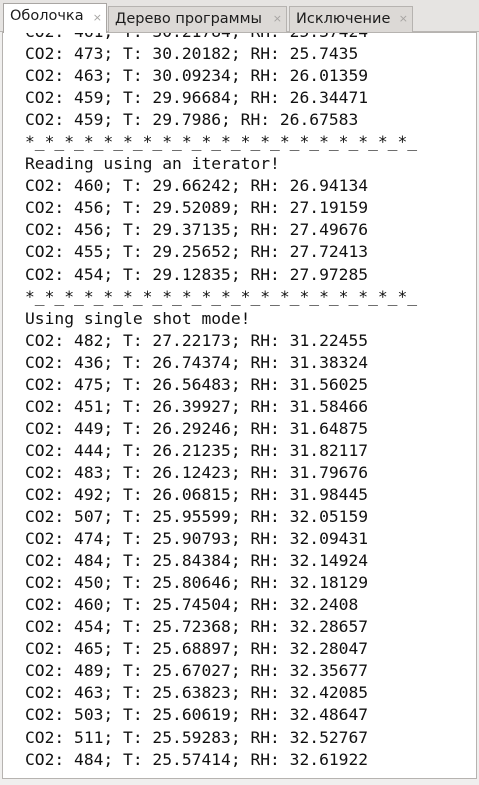 This screenshot has height=785, width=479. What do you see at coordinates (192, 605) in the screenshot?
I see `shell-output-line: CO2: 460; T: 25.74504; RH: 32.2408` at bounding box center [192, 605].